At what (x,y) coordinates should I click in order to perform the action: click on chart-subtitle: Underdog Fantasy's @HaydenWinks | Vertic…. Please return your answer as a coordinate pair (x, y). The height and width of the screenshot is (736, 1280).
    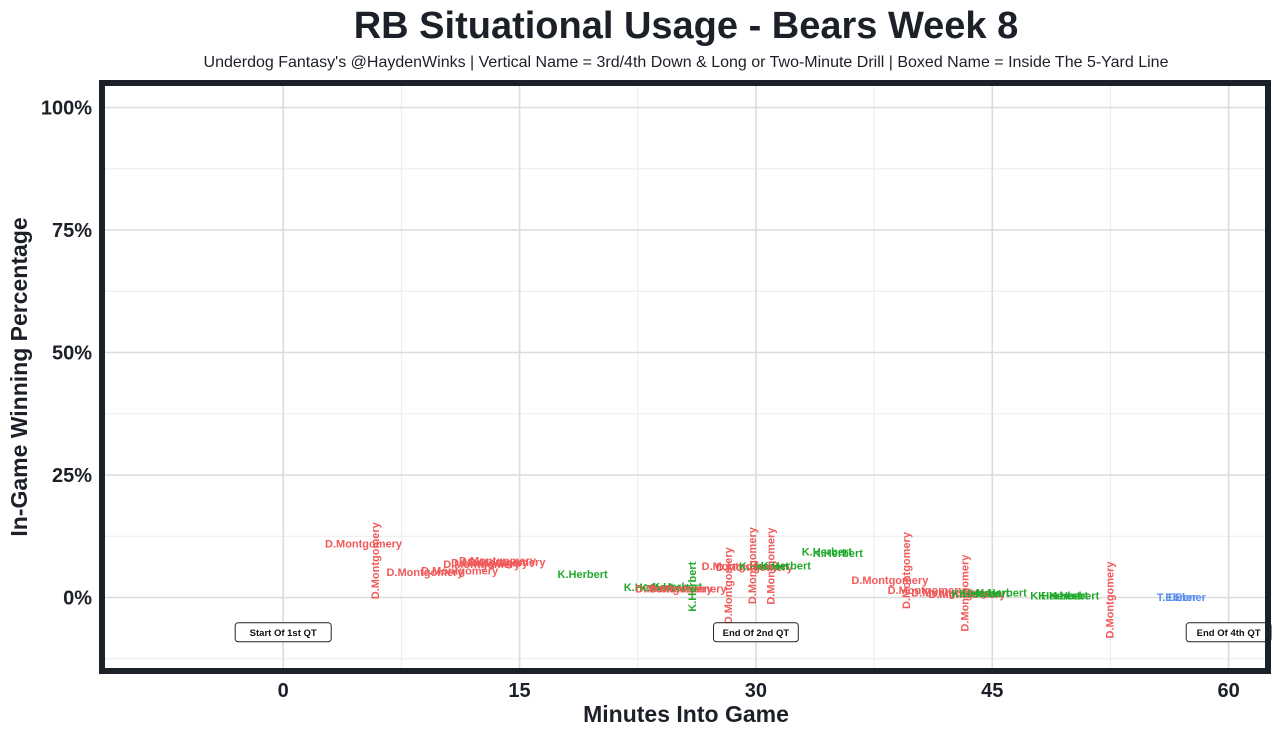
    Looking at the image, I should click on (686, 62).